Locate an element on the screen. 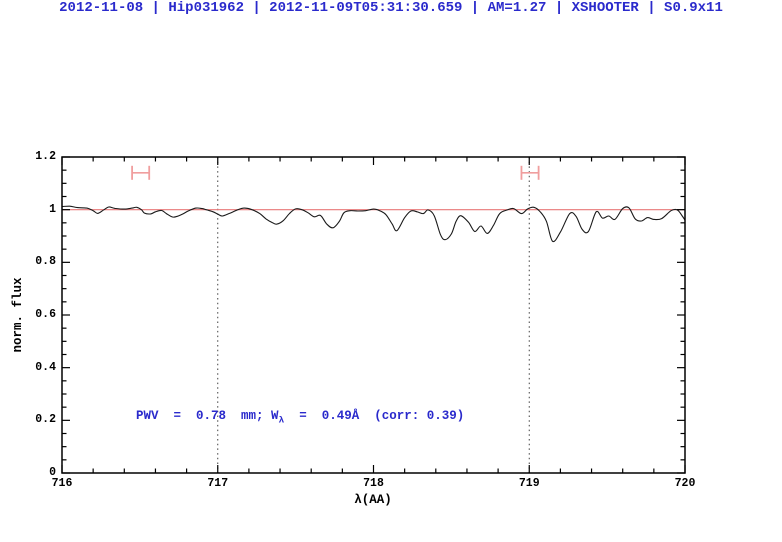  y-tick-label: 0.2 is located at coordinates (45, 420).